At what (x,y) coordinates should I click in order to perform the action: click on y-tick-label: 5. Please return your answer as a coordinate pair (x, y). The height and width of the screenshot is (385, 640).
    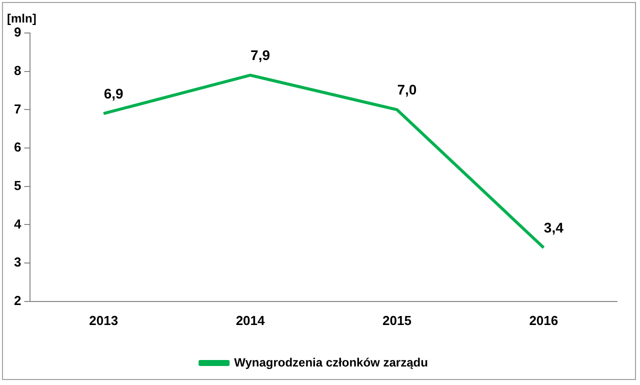
    Looking at the image, I should click on (18, 185).